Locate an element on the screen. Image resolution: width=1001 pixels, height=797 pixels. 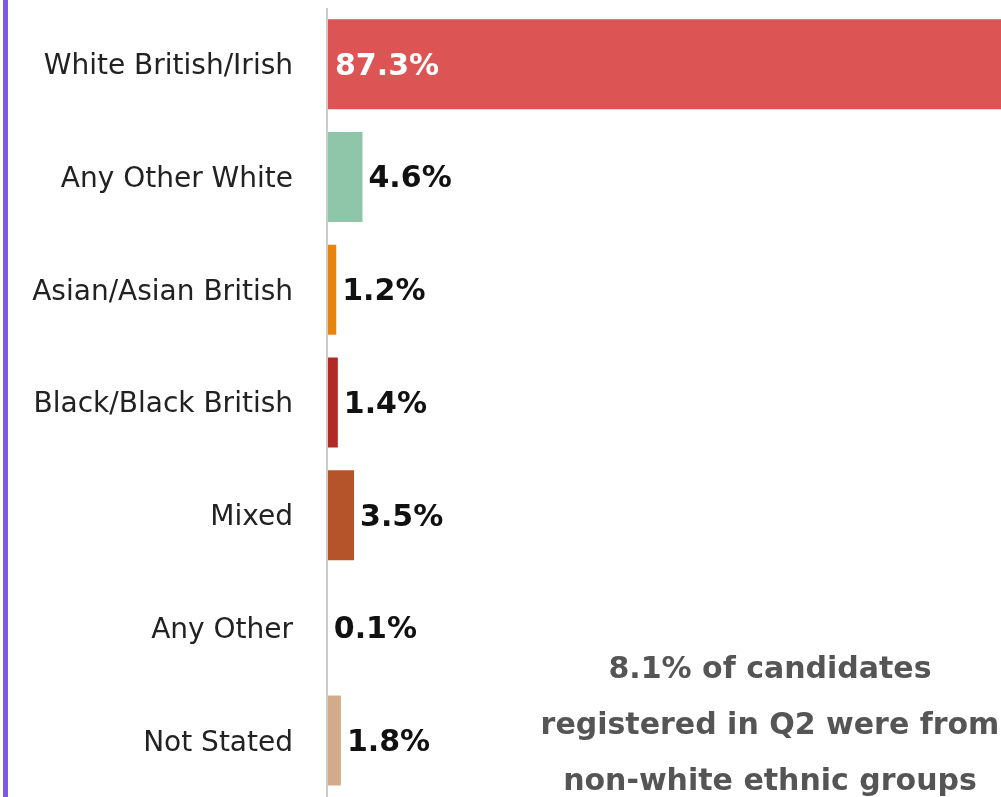
y-tick-label: Mixed is located at coordinates (251, 516).